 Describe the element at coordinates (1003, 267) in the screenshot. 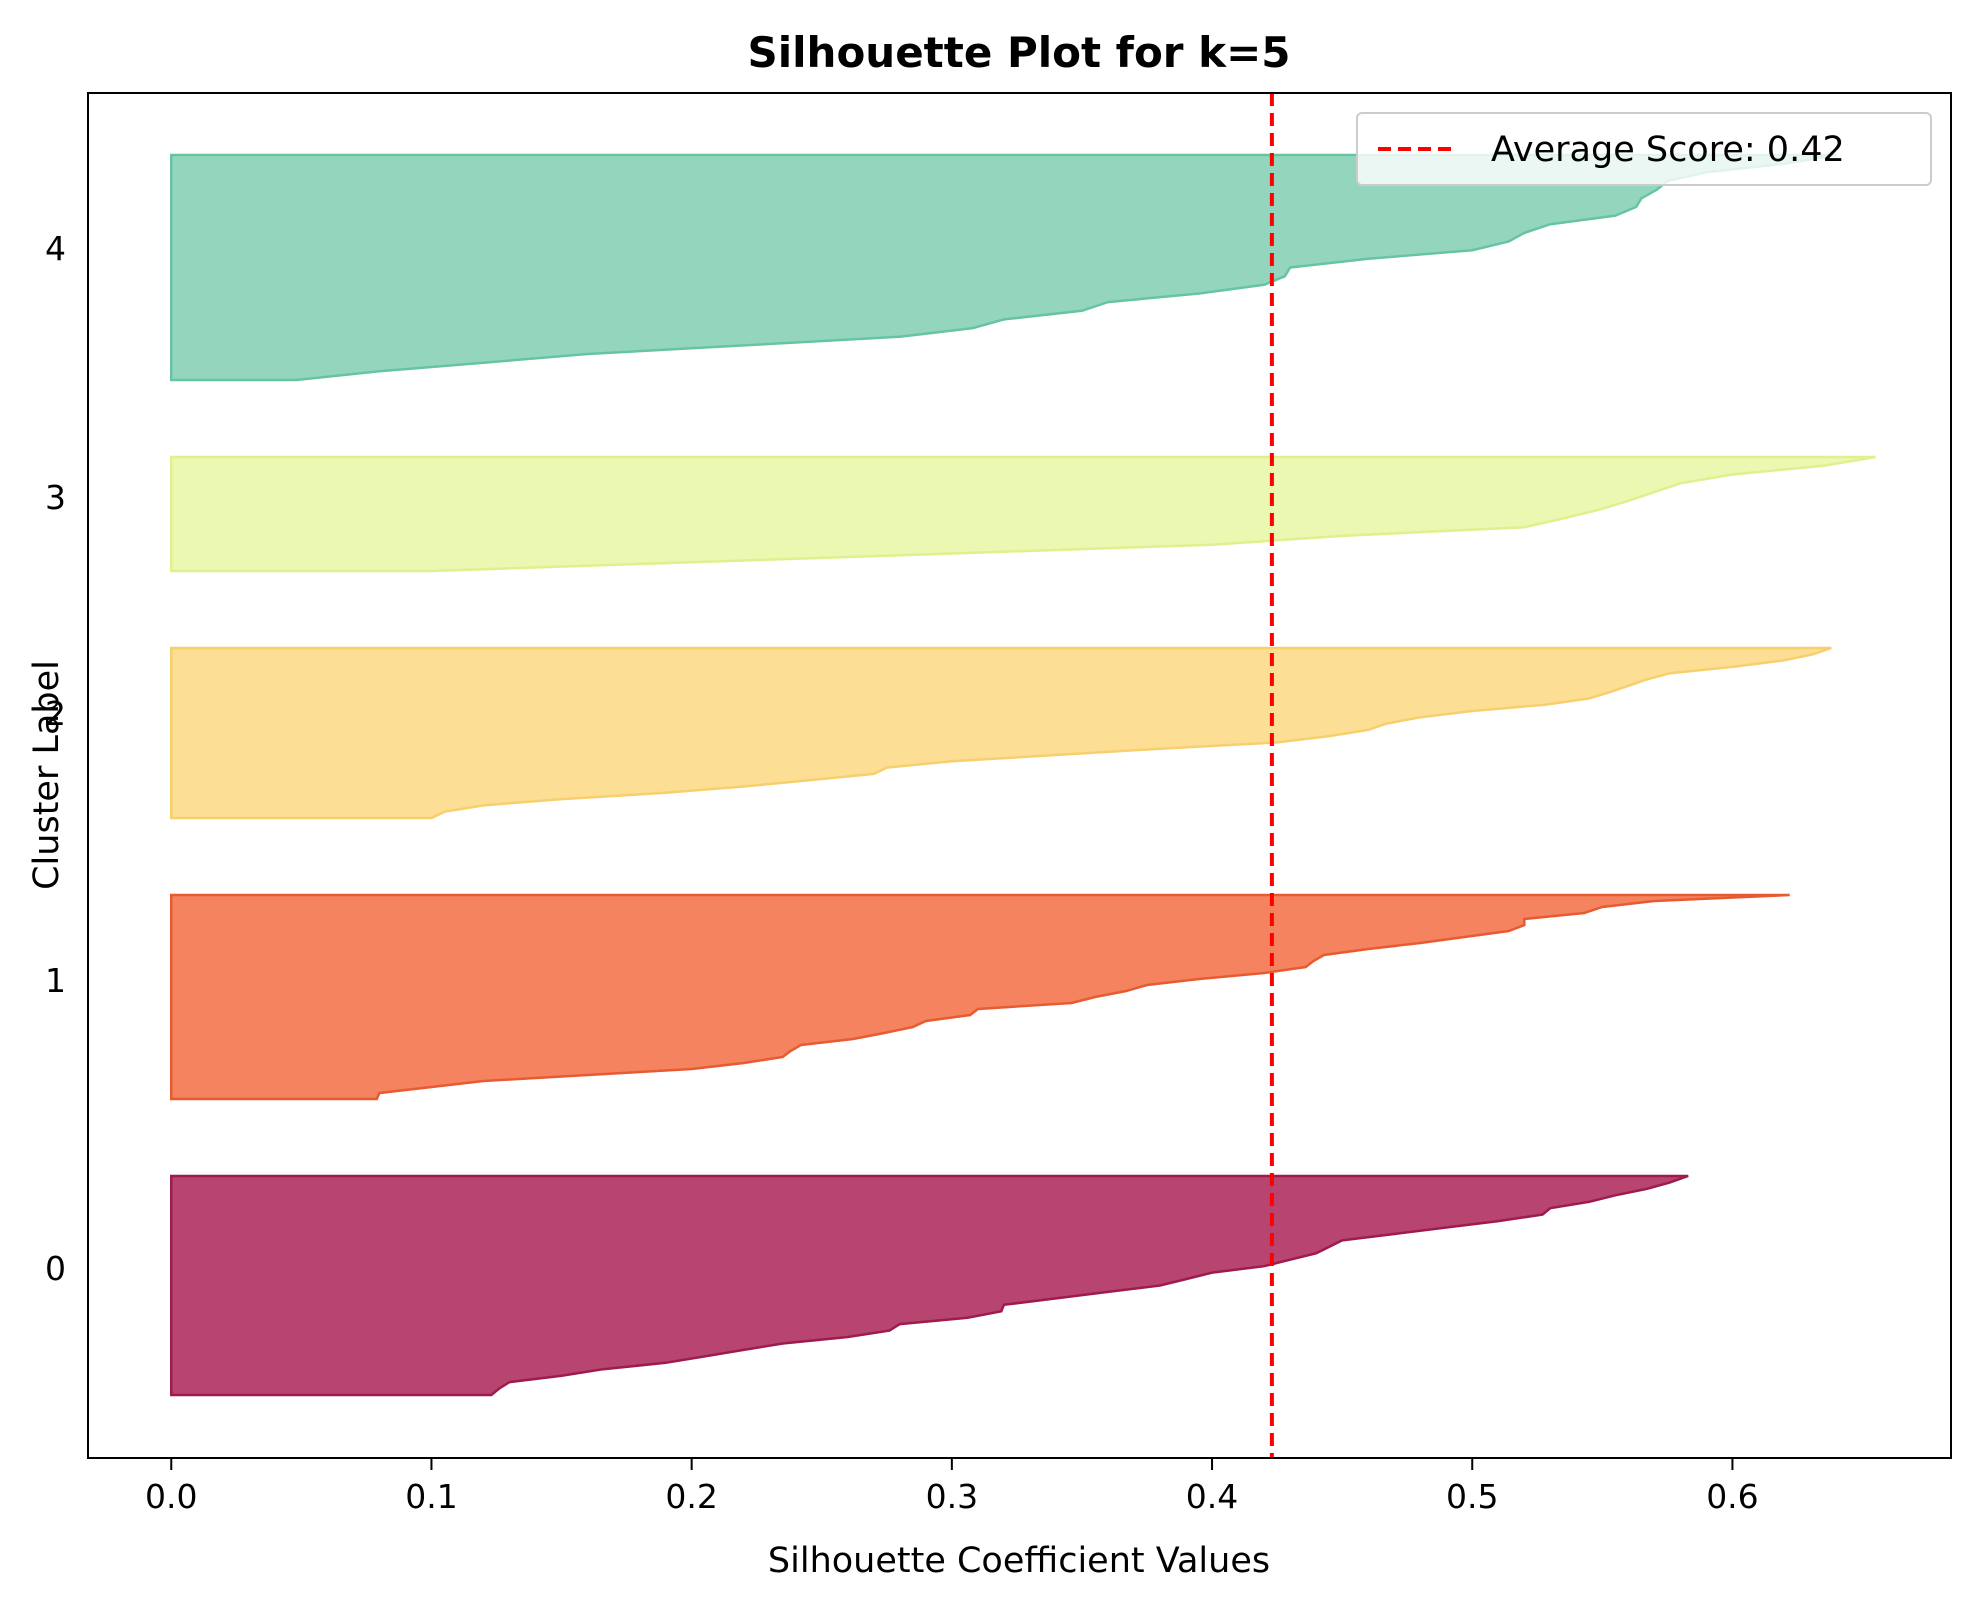

I see `cluster-4-area` at that location.